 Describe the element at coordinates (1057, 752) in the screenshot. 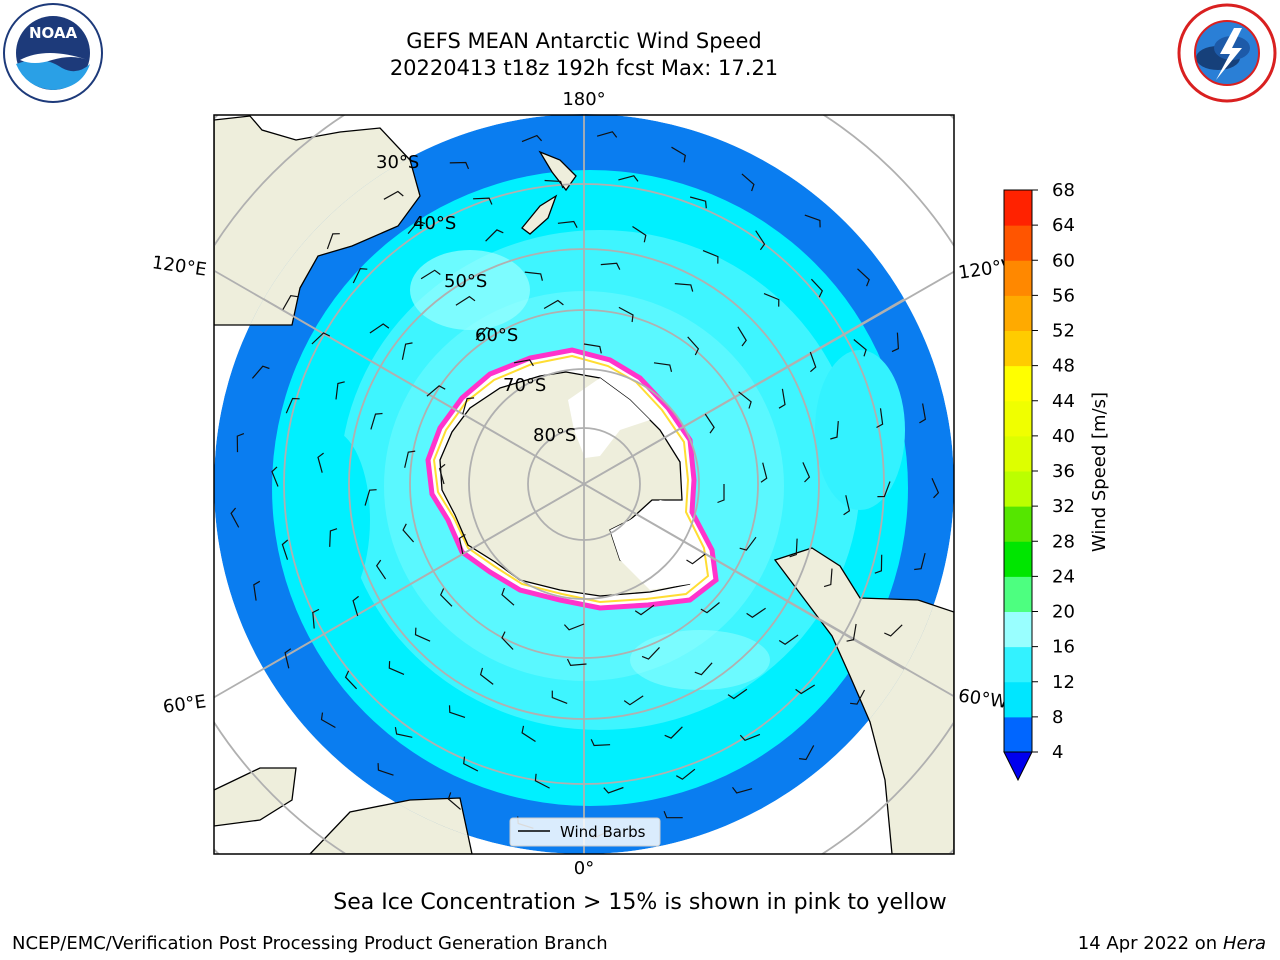

I see `colorbar-tick-label: 4` at that location.